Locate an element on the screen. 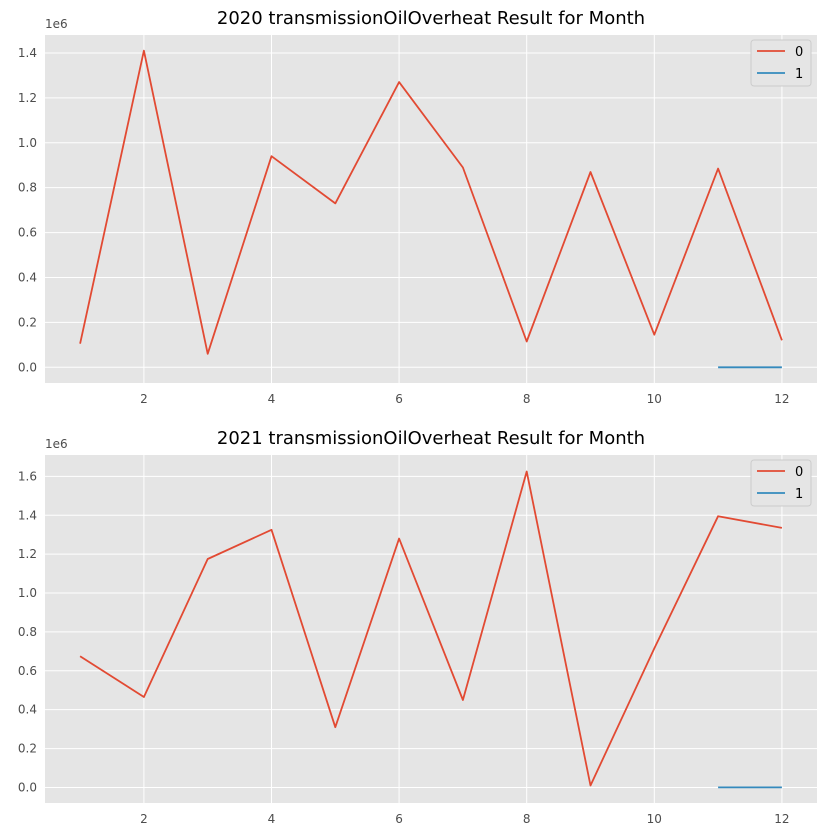 Image resolution: width=826 pixels, height=837 pixels. x-tick-label-2020: 4 is located at coordinates (272, 399).